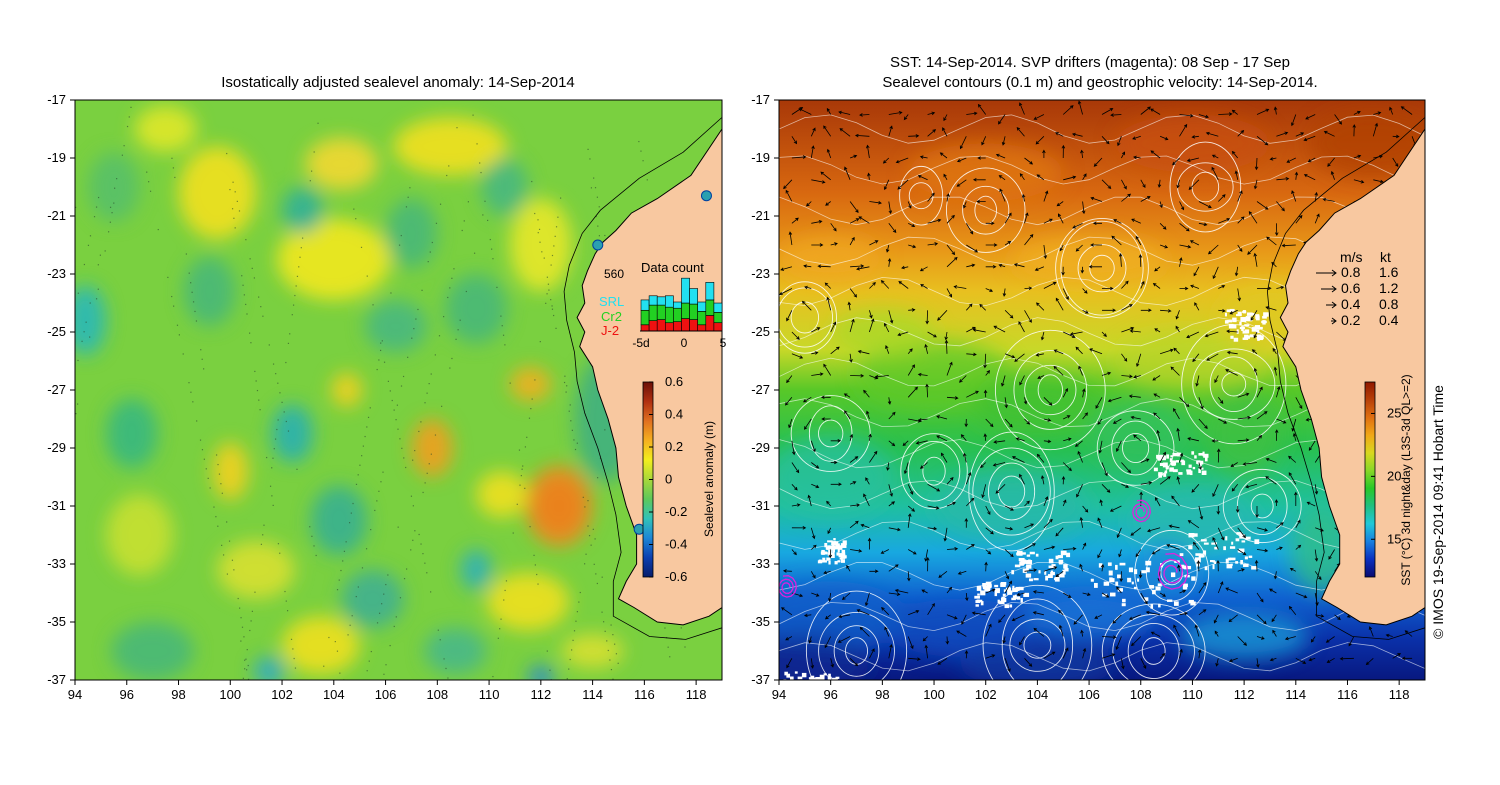  I want to click on sla-colorbar-ticks: 0.60.40.20-0.2-0.4-0.6, so click(668, 479).